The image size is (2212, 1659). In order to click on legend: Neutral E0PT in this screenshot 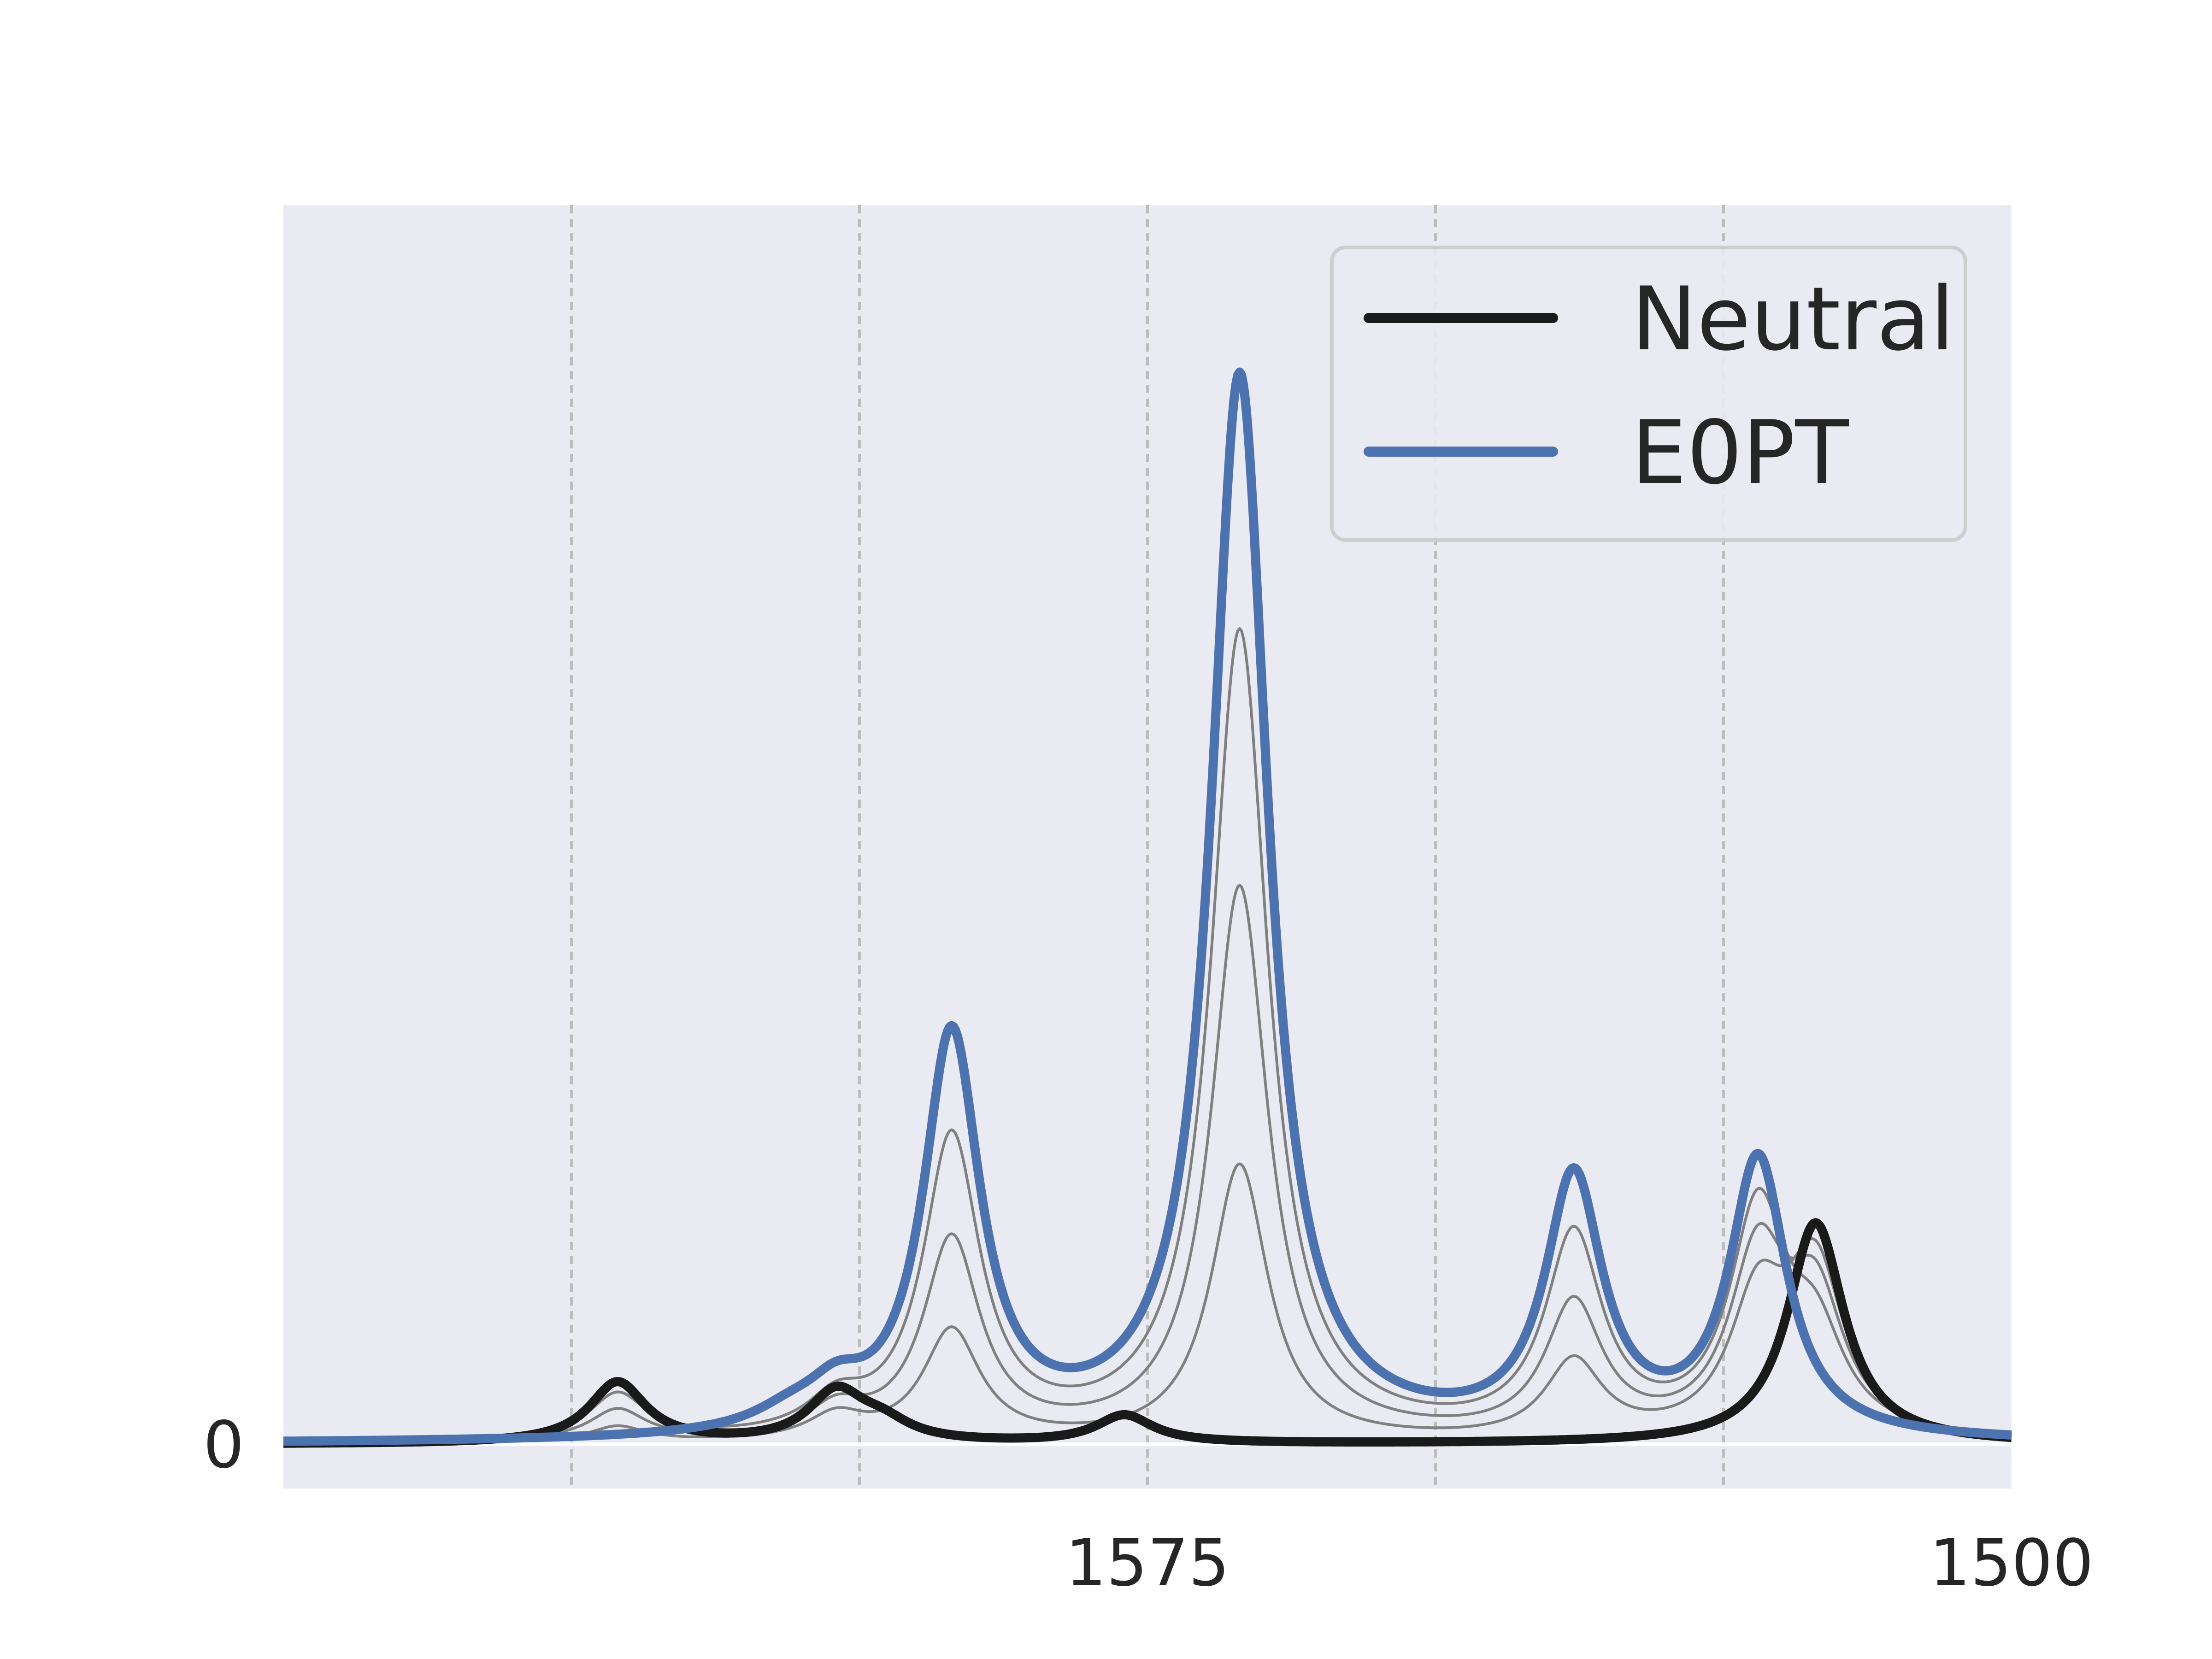, I will do `click(1648, 394)`.